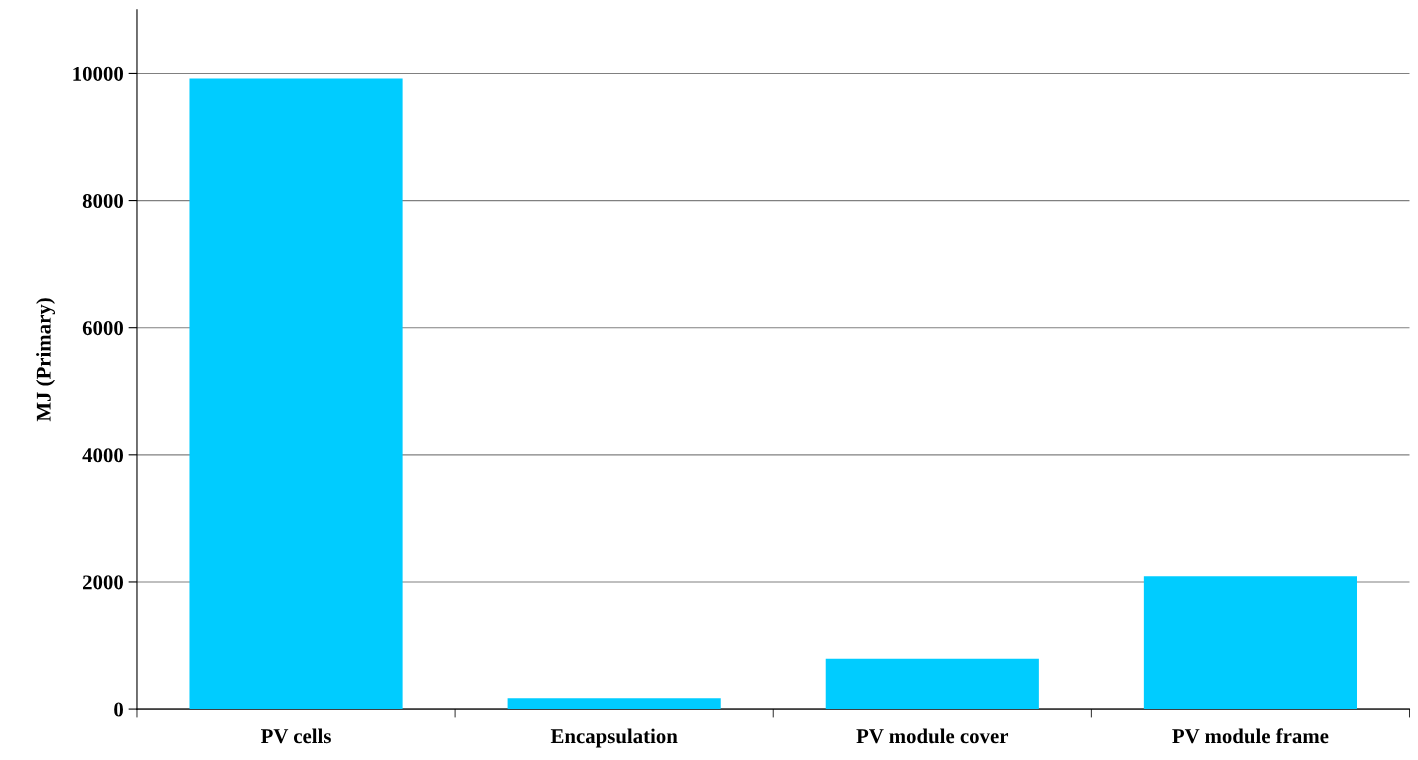 Image resolution: width=1418 pixels, height=760 pixels. What do you see at coordinates (98, 73) in the screenshot?
I see `y-tick-label: 10000` at bounding box center [98, 73].